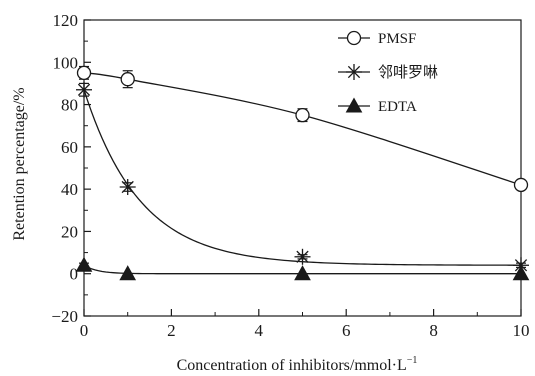 The height and width of the screenshot is (376, 535). I want to click on x-tick-label: 0, so click(84, 330).